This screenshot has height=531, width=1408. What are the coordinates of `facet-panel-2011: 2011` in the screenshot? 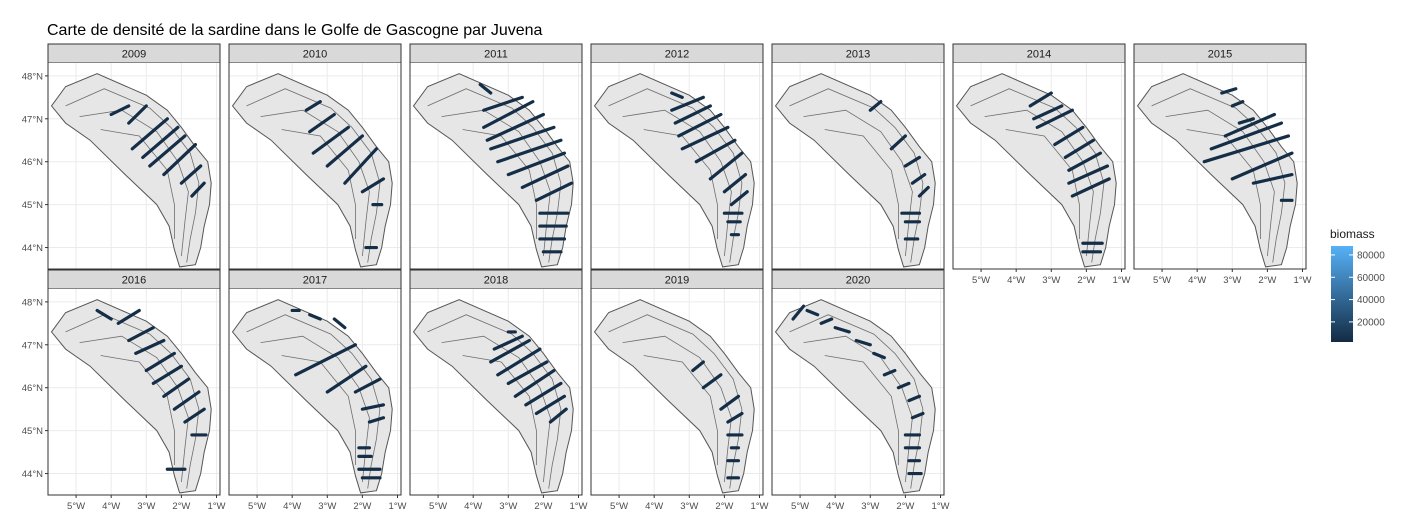 It's located at (496, 156).